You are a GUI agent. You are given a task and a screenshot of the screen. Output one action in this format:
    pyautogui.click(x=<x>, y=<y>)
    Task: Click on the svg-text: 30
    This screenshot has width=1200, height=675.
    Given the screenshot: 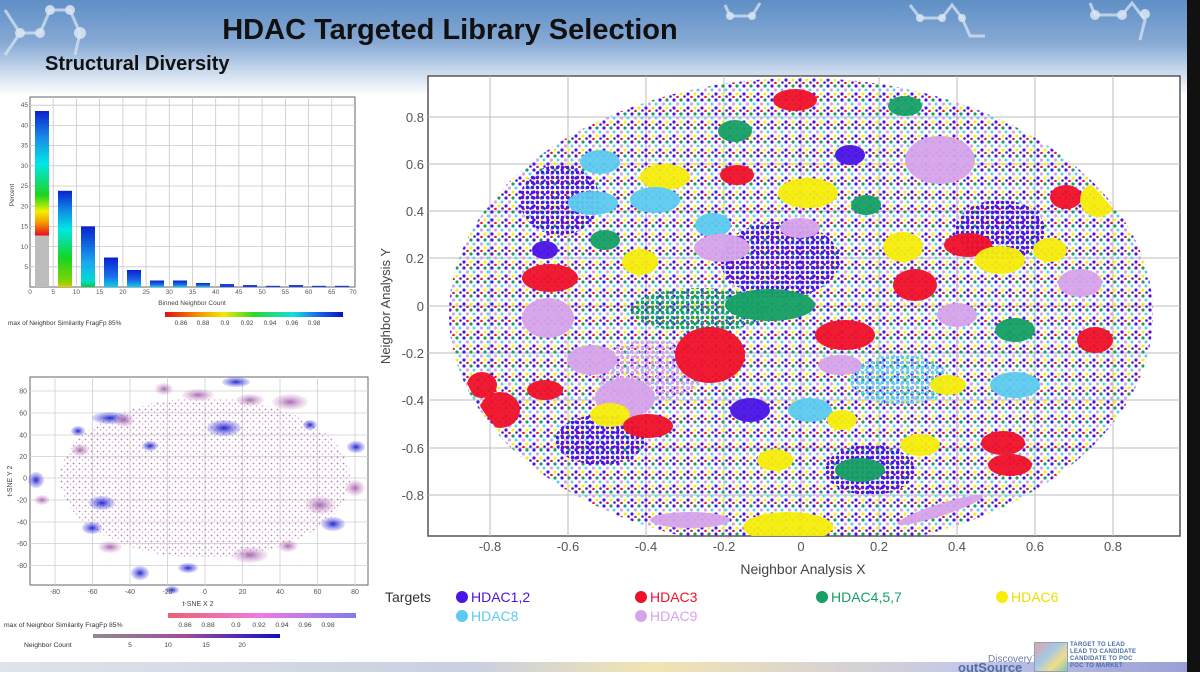 What is the action you would take?
    pyautogui.click(x=25, y=166)
    